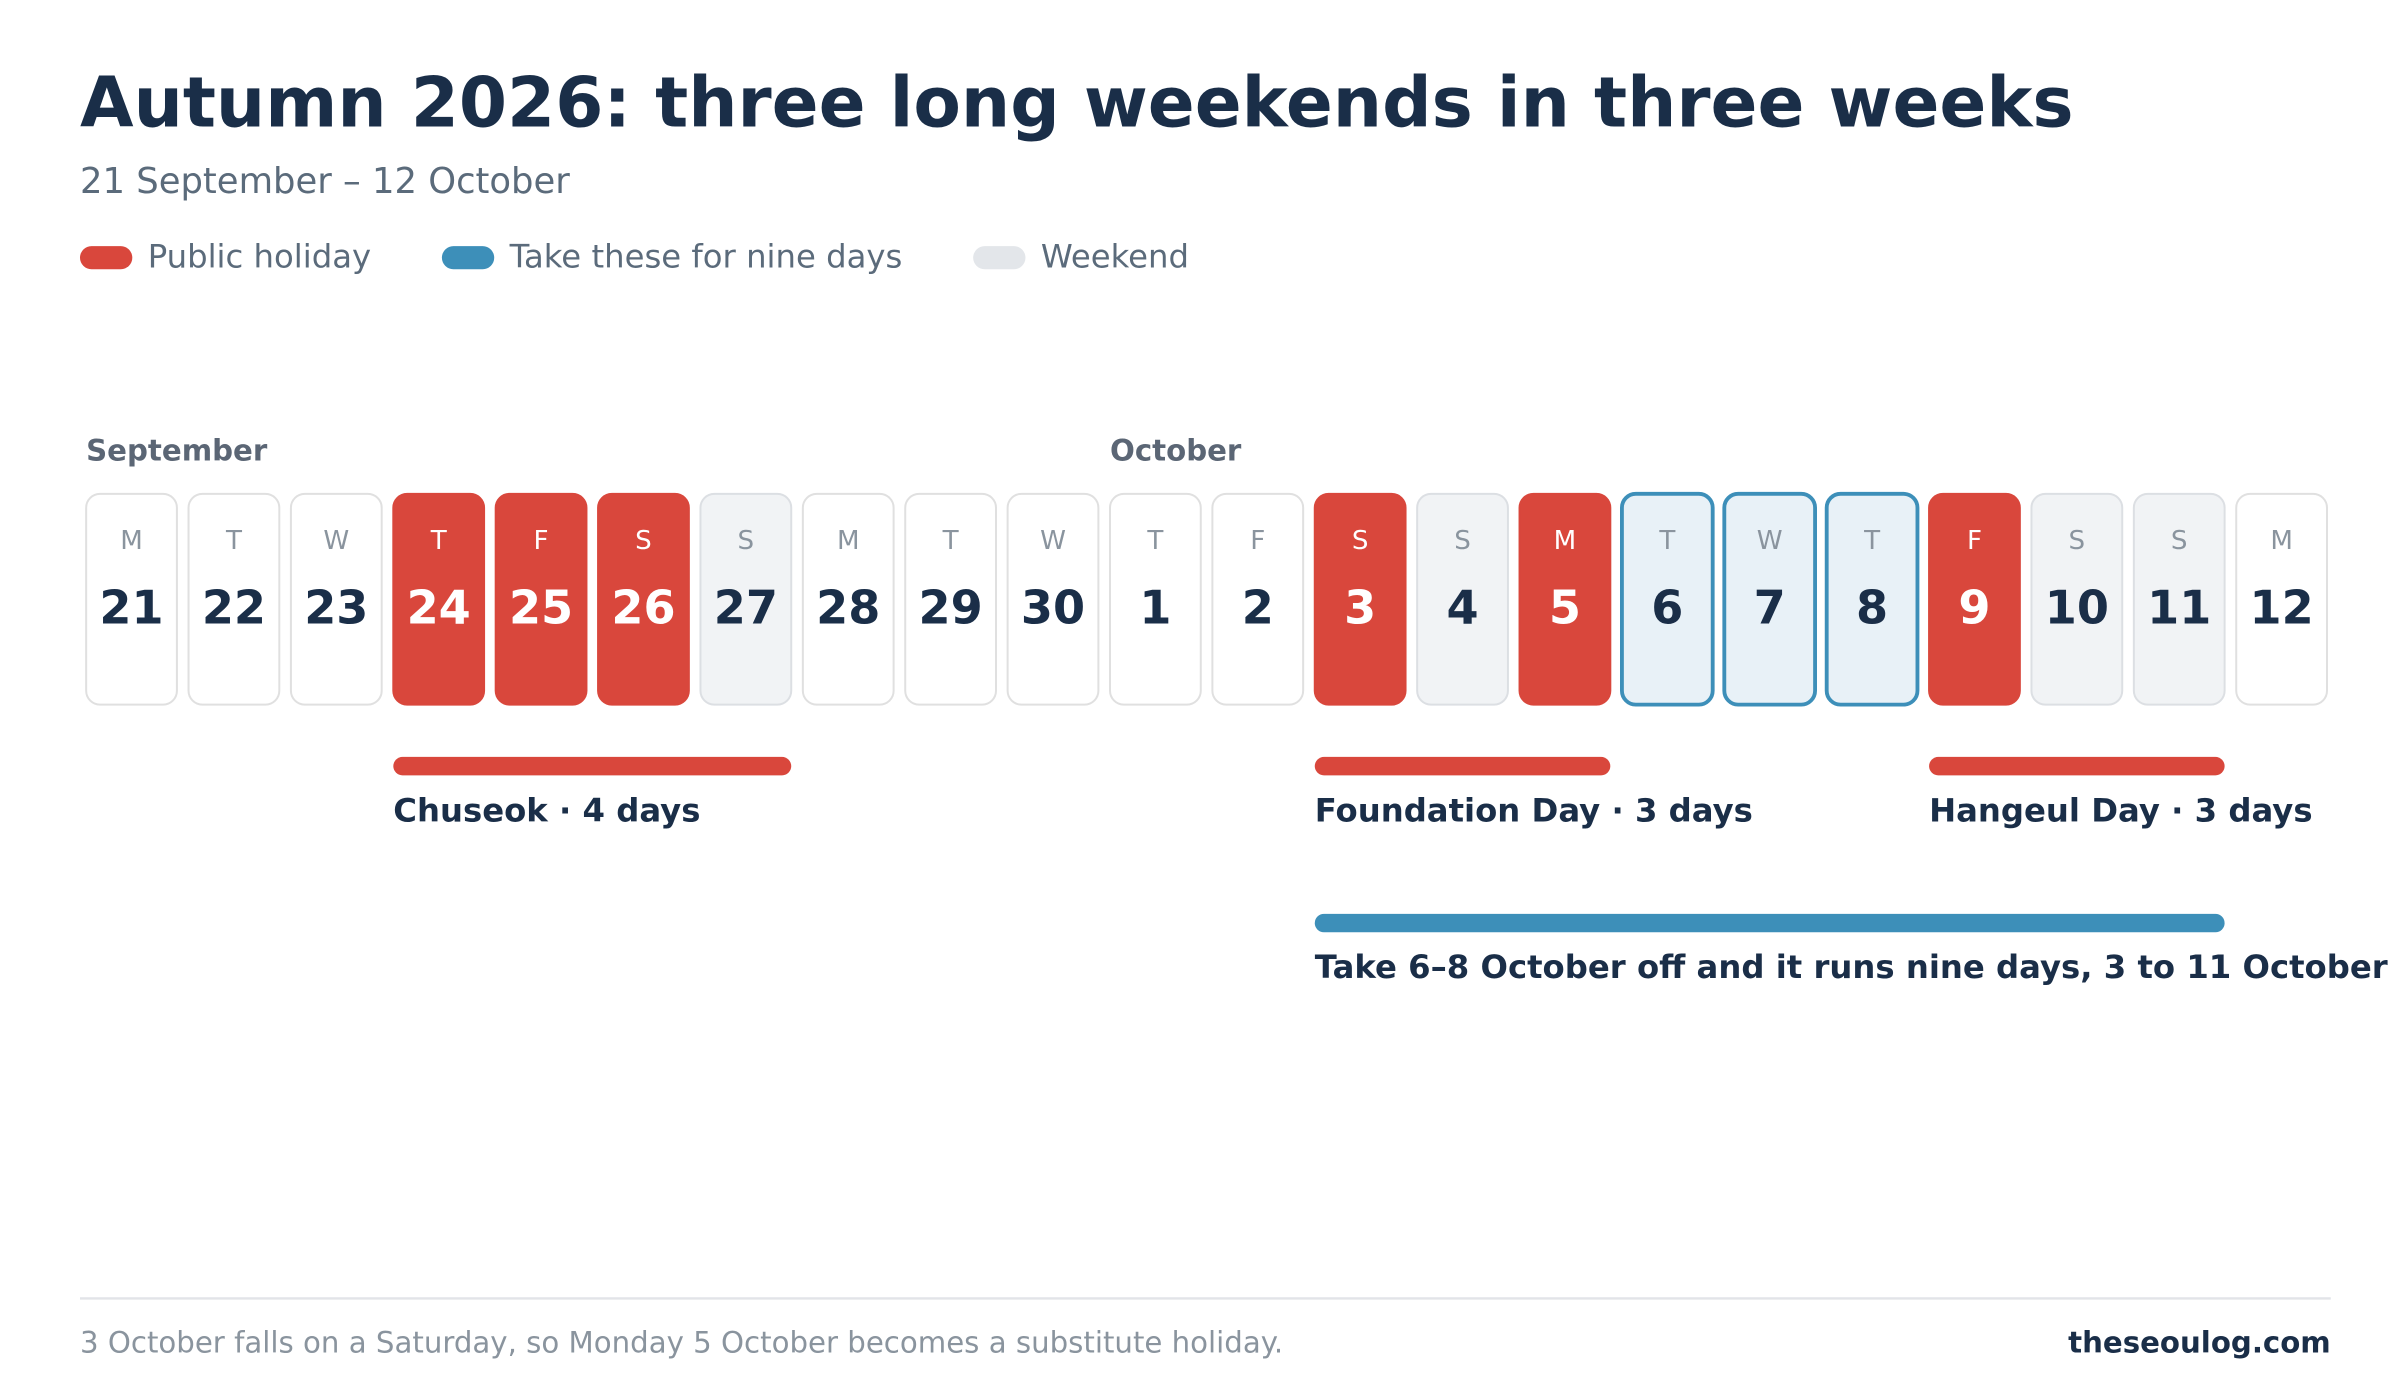 The width and height of the screenshot is (2400, 1400). I want to click on day-number: 27, so click(746, 607).